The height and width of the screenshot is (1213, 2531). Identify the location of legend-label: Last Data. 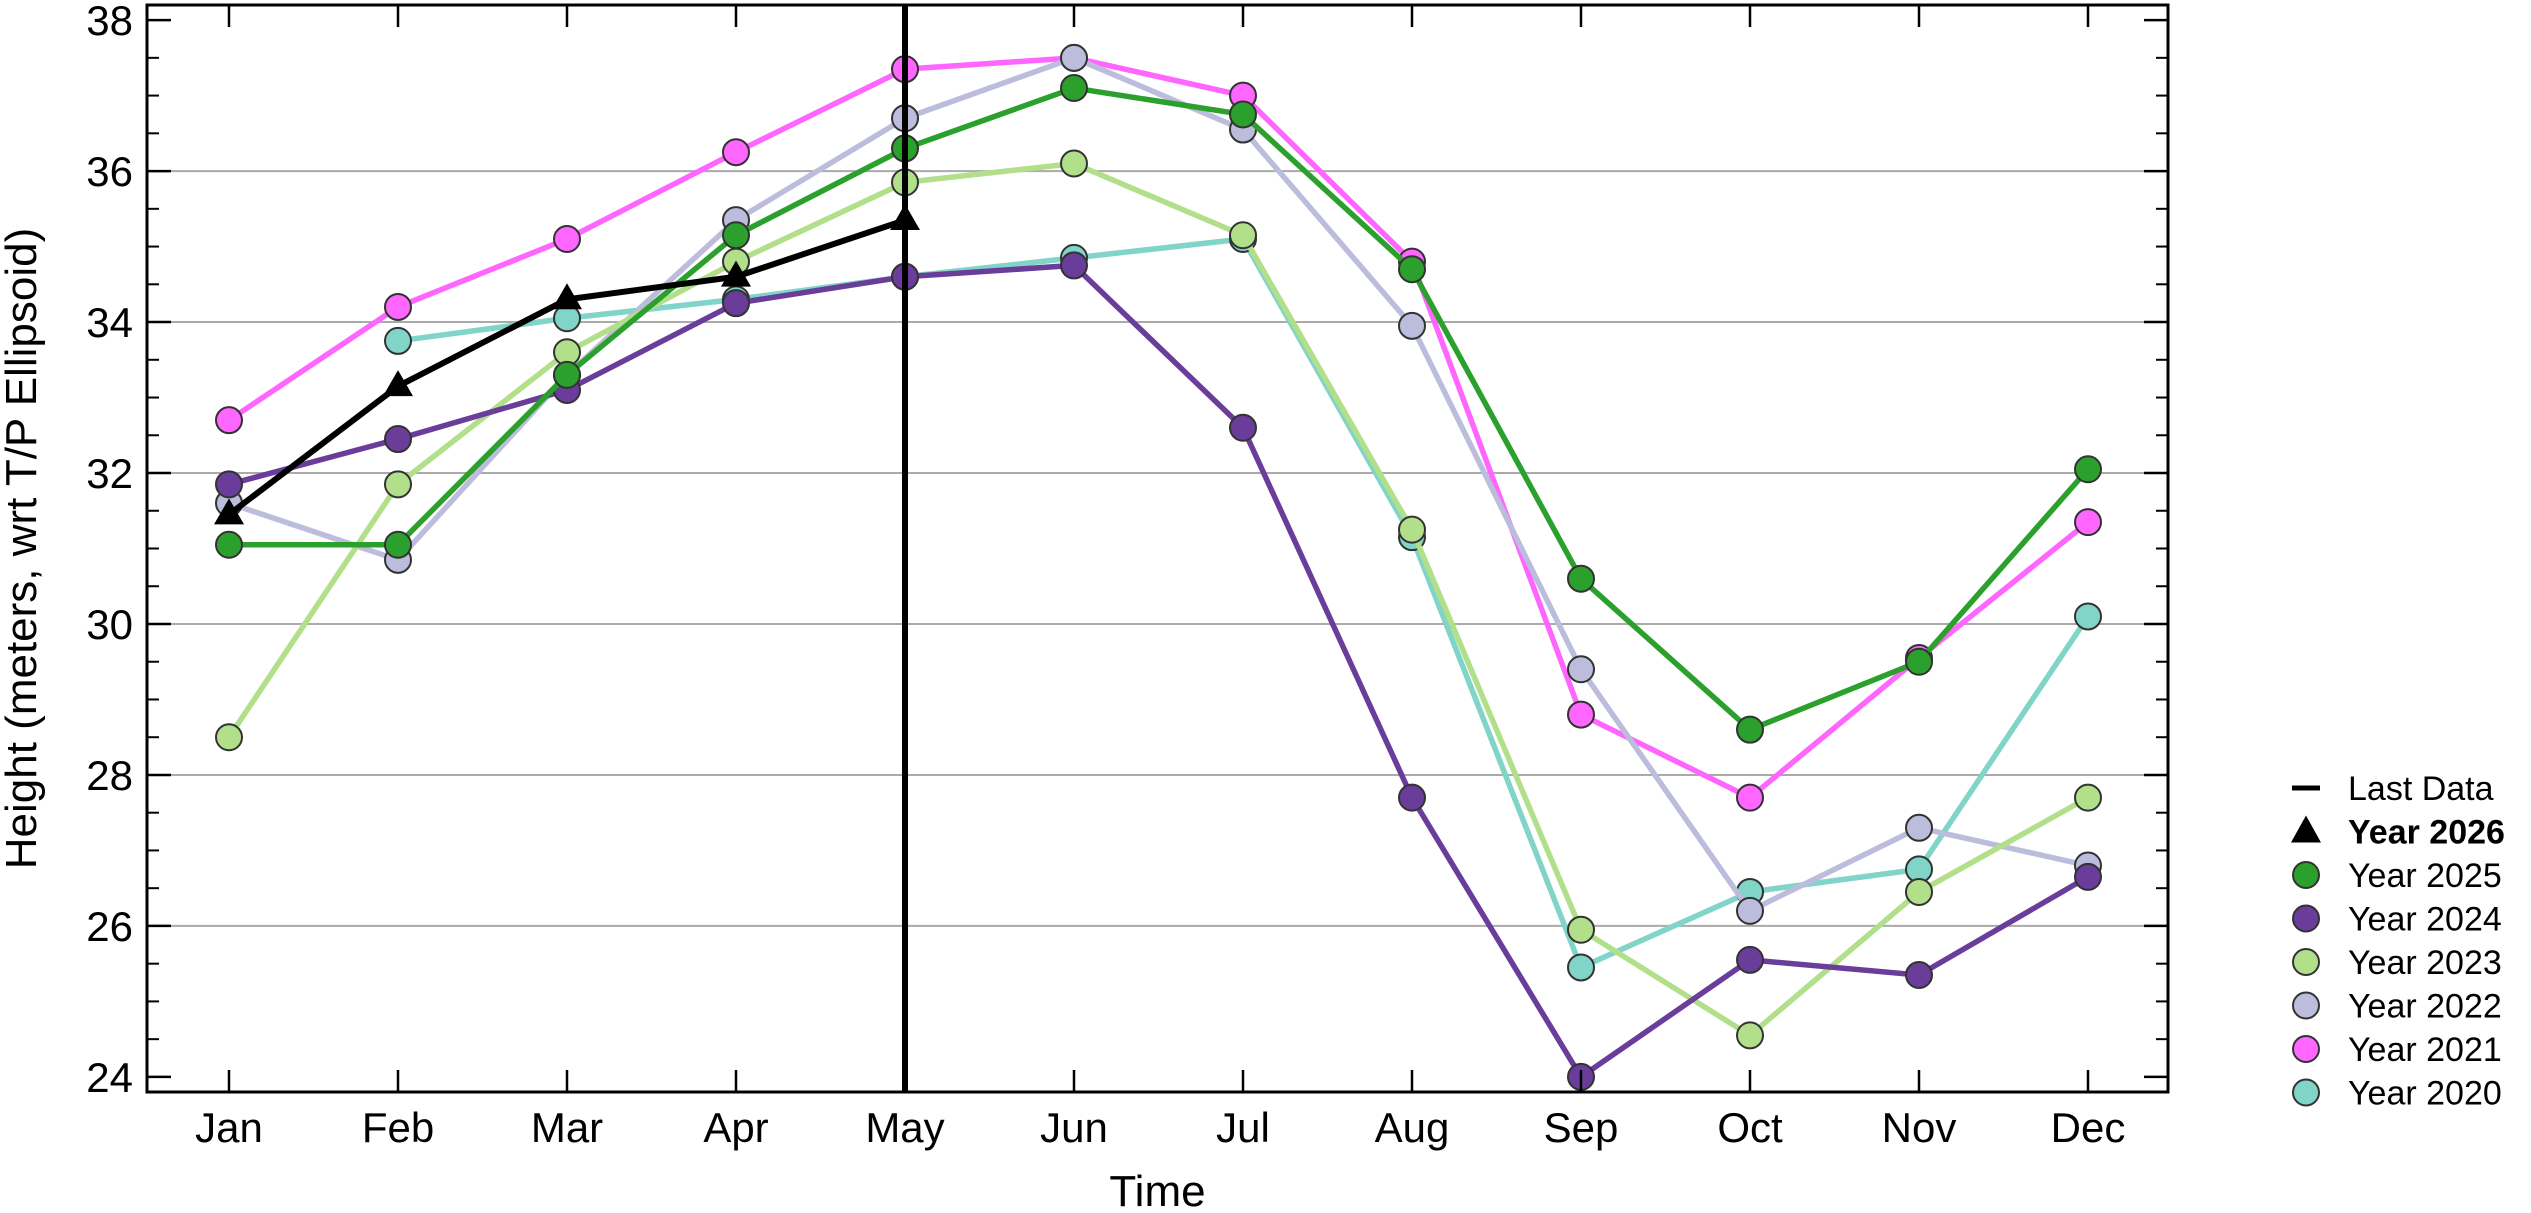
(2421, 789).